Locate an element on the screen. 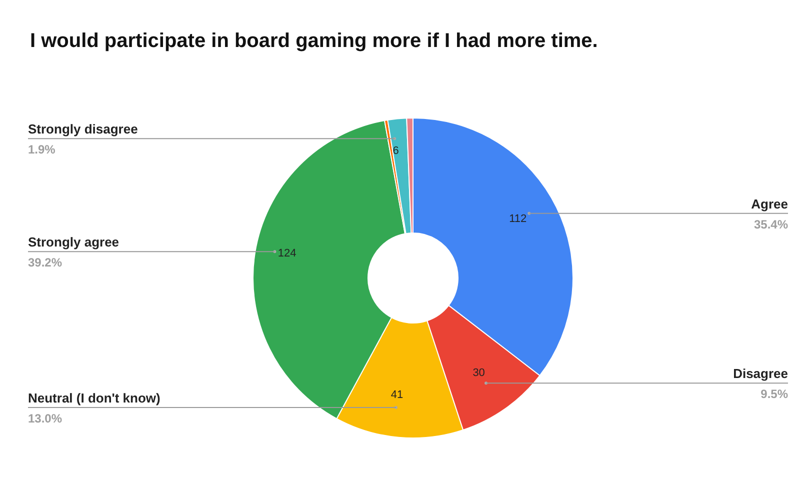 The image size is (800, 495). slice-label: Neutral (I don't know) is located at coordinates (94, 398).